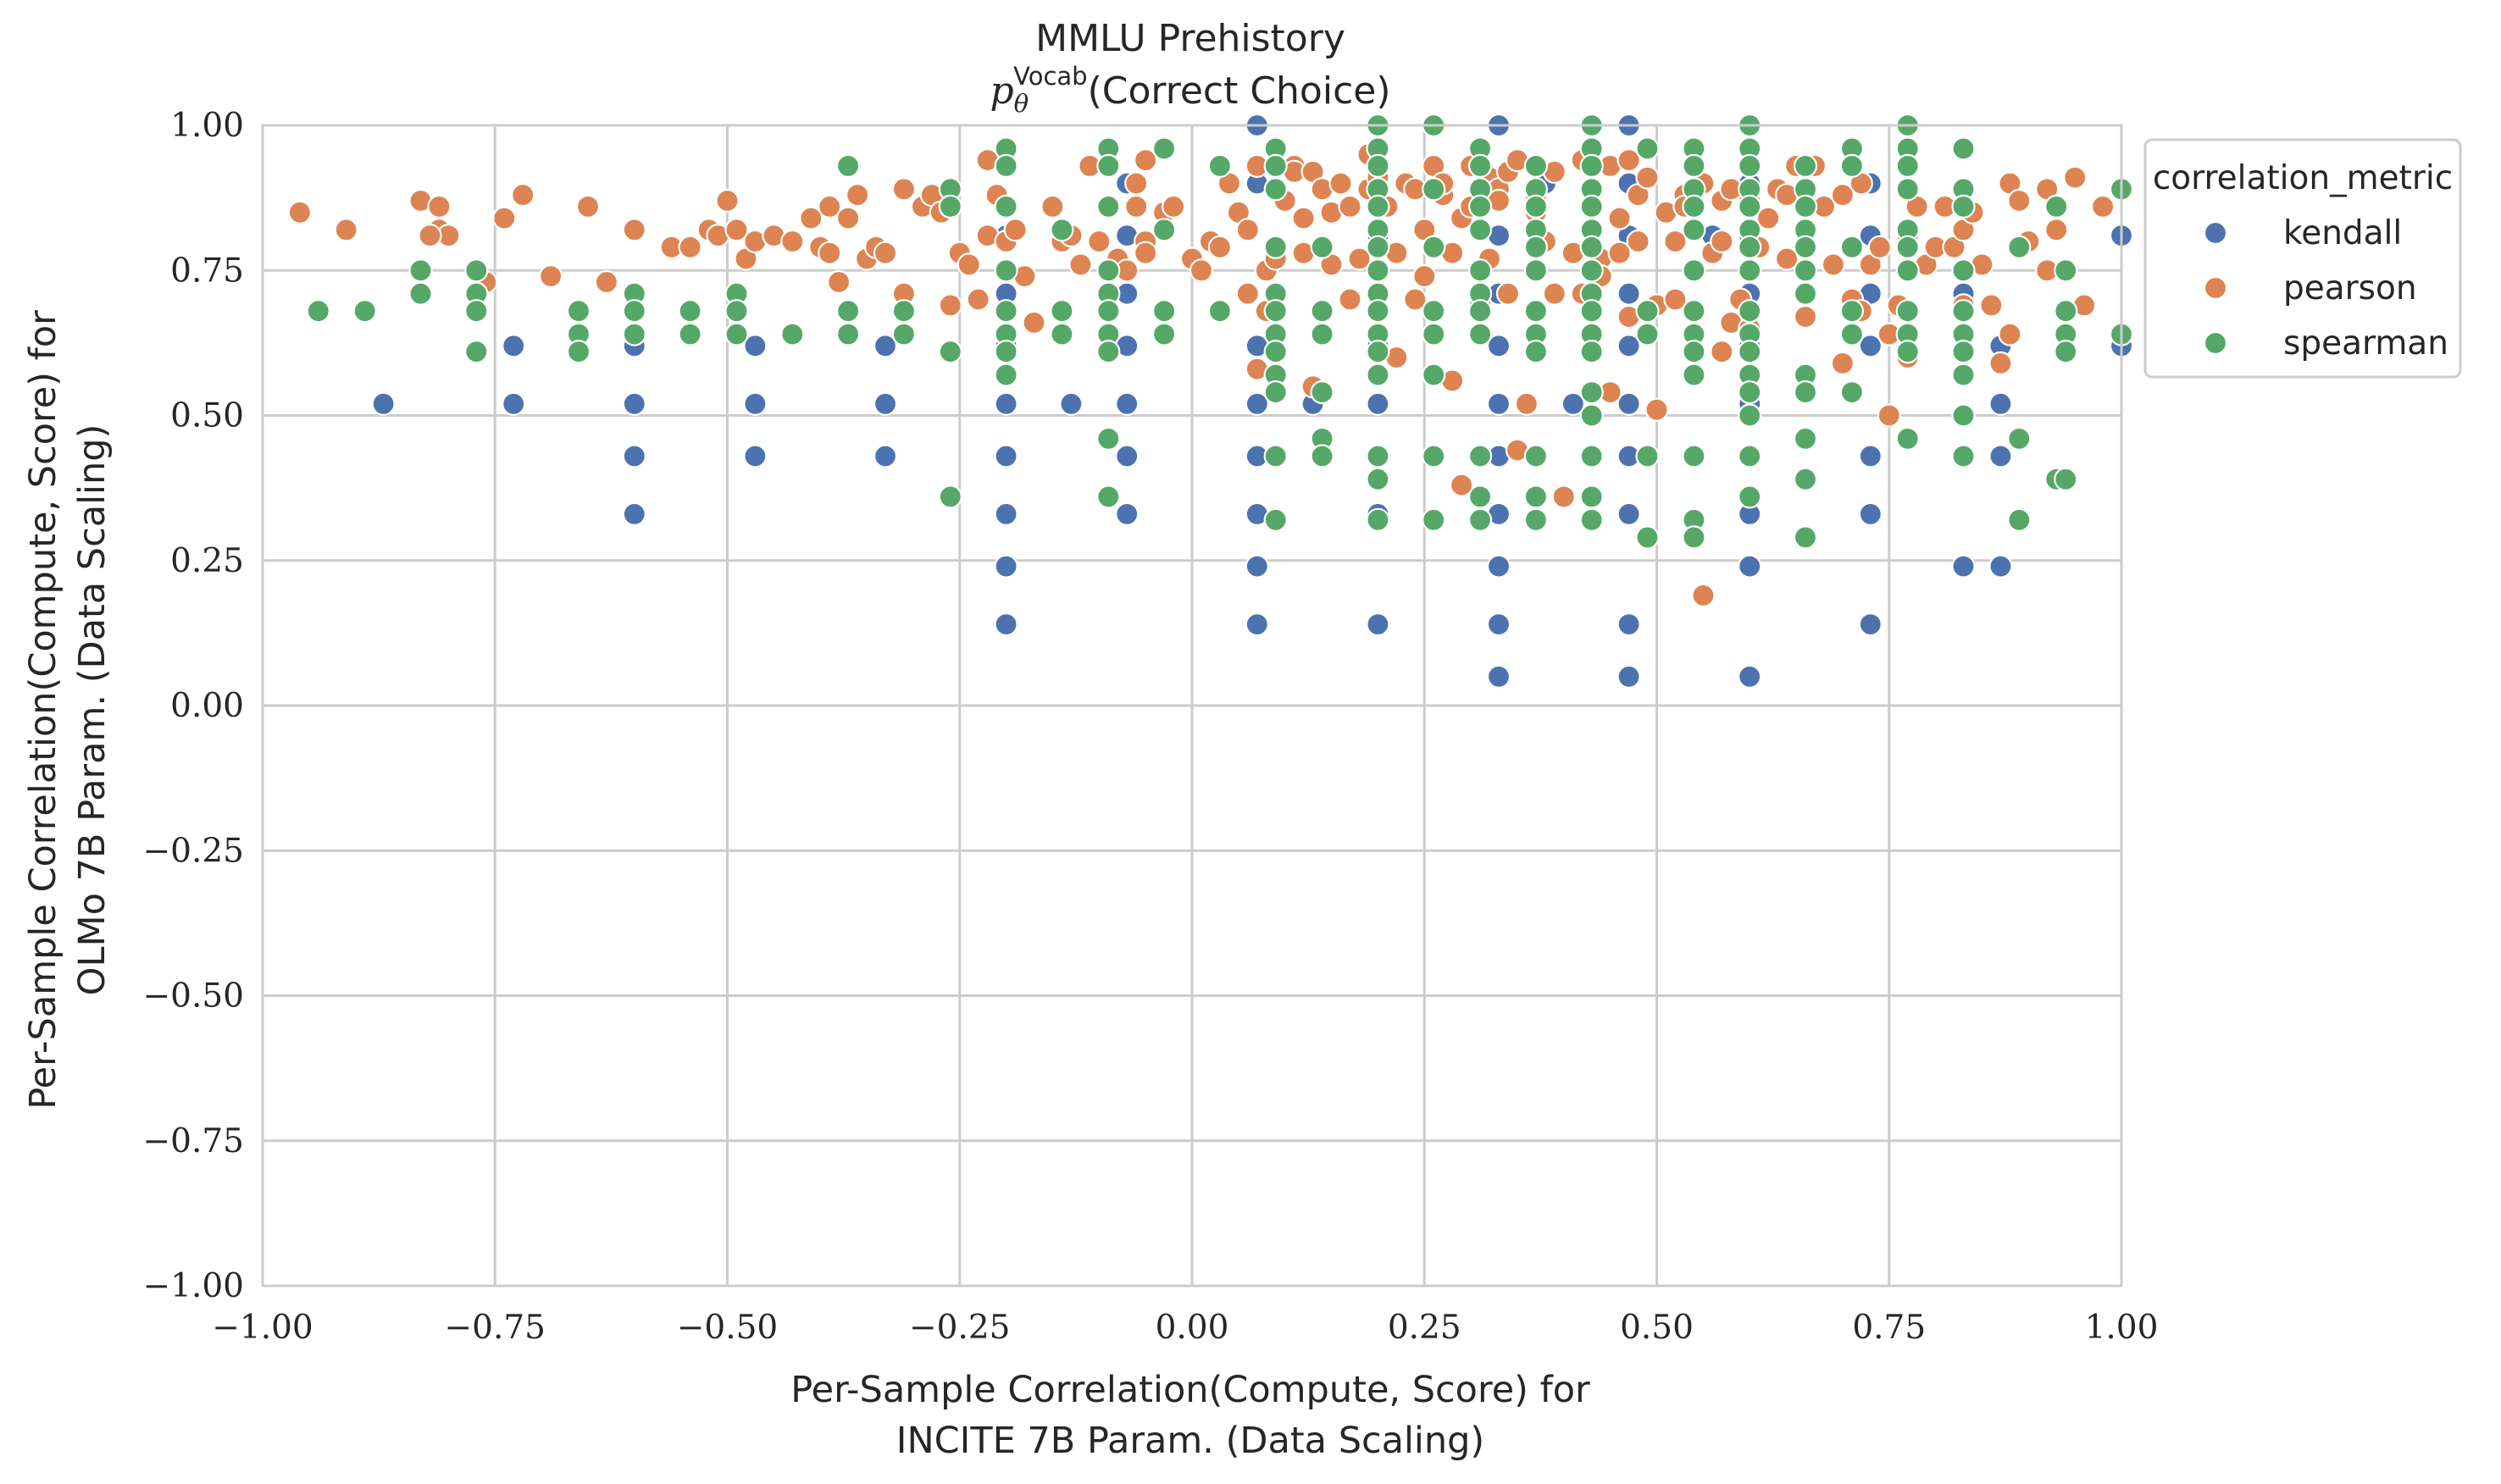  Describe the element at coordinates (1050, 76) in the screenshot. I see `subtitle-math-sup: Vocab` at that location.